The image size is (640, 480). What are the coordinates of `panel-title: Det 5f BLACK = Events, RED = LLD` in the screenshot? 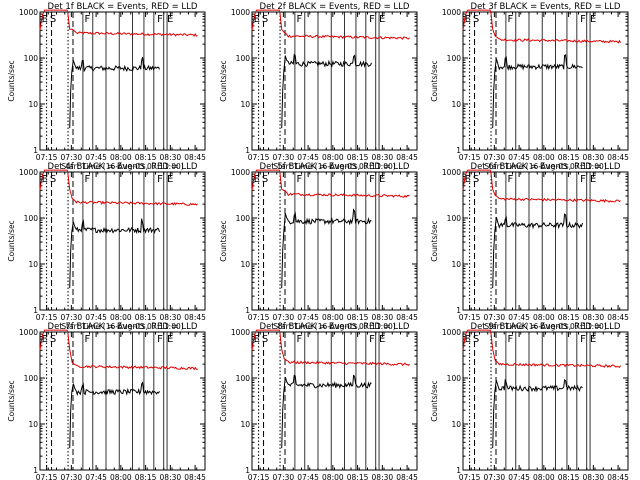 It's located at (335, 167).